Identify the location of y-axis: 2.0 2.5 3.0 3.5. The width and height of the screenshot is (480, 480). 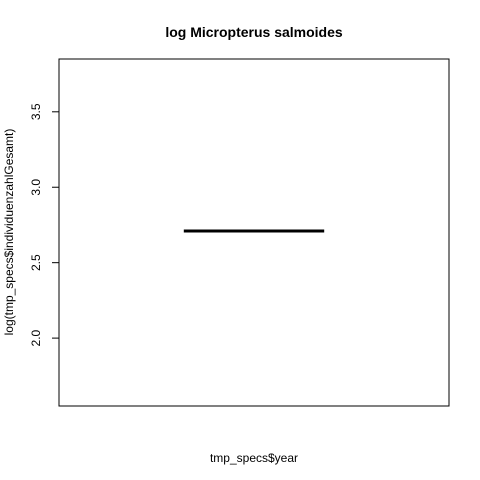
(44, 224).